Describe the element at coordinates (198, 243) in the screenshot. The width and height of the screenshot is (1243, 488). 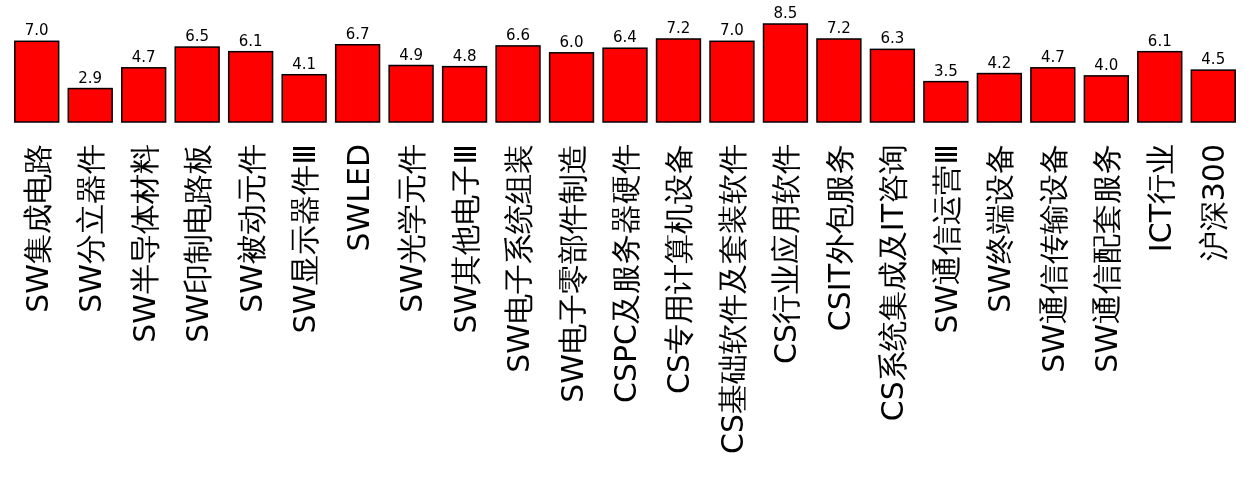
I see `x-tick-label: SW印制电路板` at that location.